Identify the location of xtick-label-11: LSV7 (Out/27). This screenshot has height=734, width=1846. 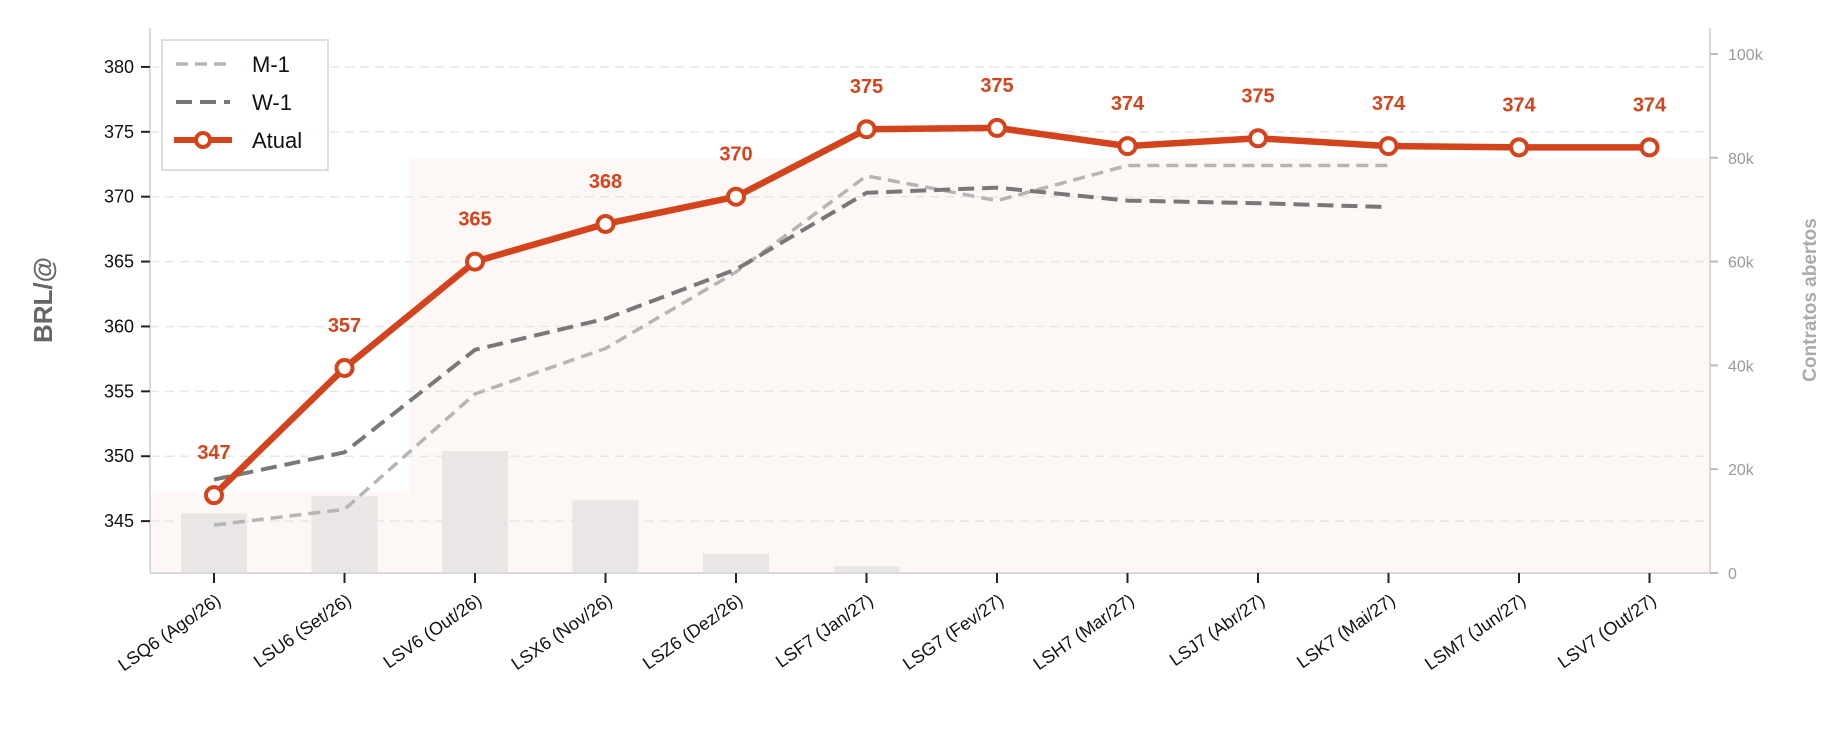
(1607, 631).